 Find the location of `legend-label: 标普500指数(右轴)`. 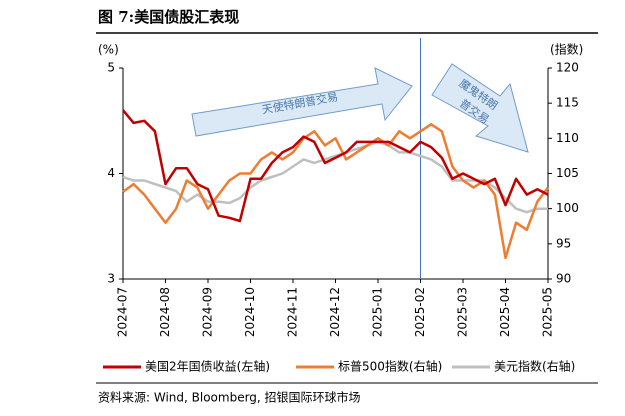

legend-label: 标普500指数(右轴) is located at coordinates (390, 366).